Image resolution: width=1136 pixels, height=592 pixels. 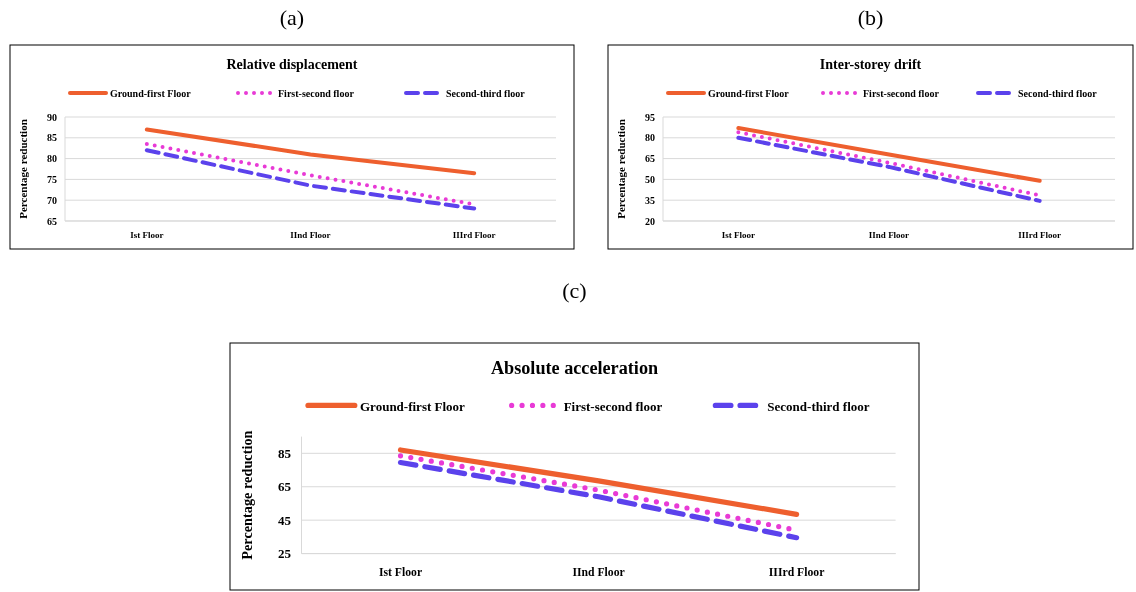 What do you see at coordinates (285, 554) in the screenshot?
I see `y-tick-label: 25` at bounding box center [285, 554].